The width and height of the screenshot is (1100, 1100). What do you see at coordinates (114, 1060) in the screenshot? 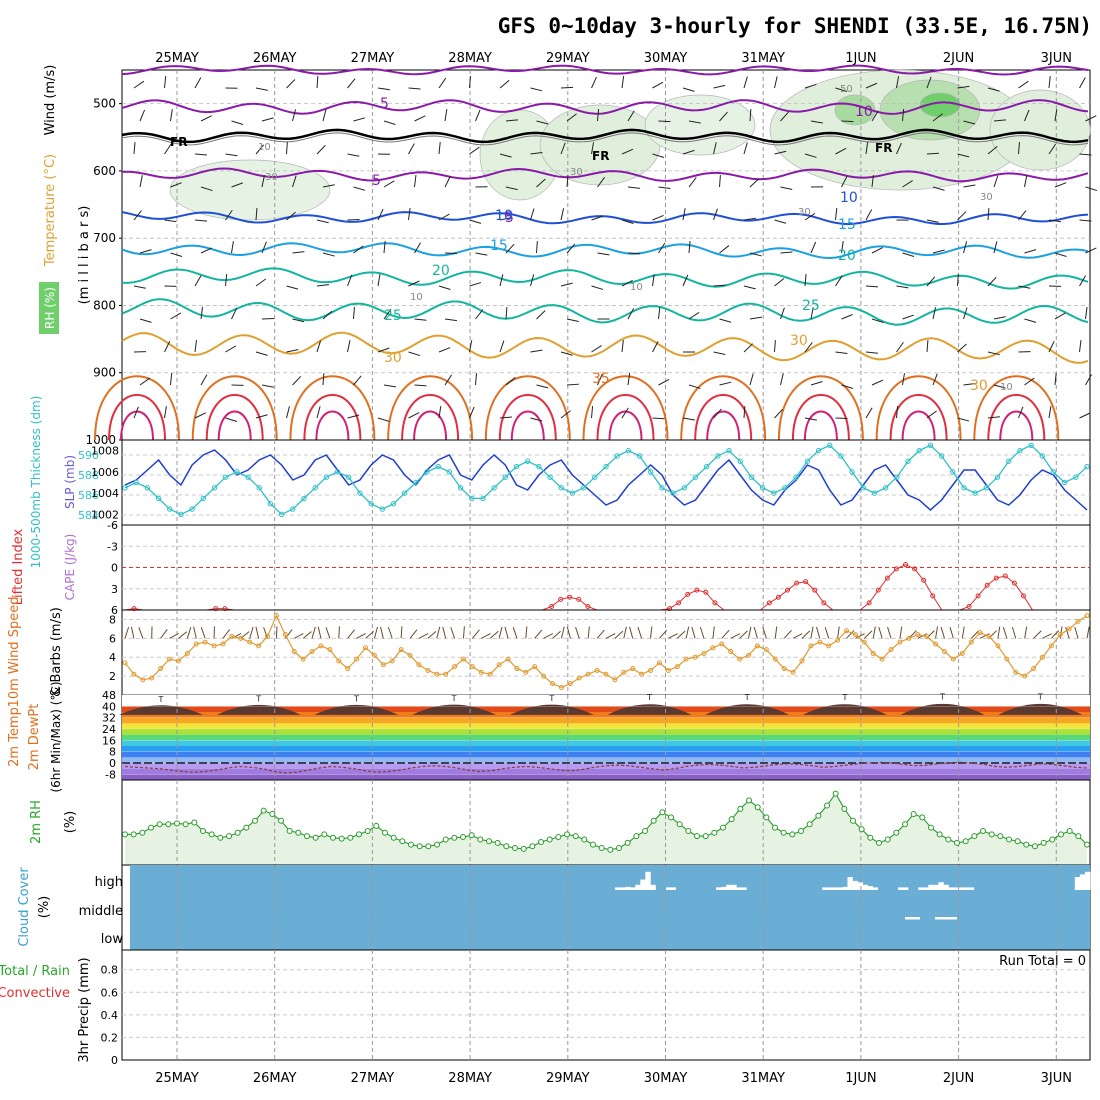
I see `precip-tick-label: 0` at bounding box center [114, 1060].